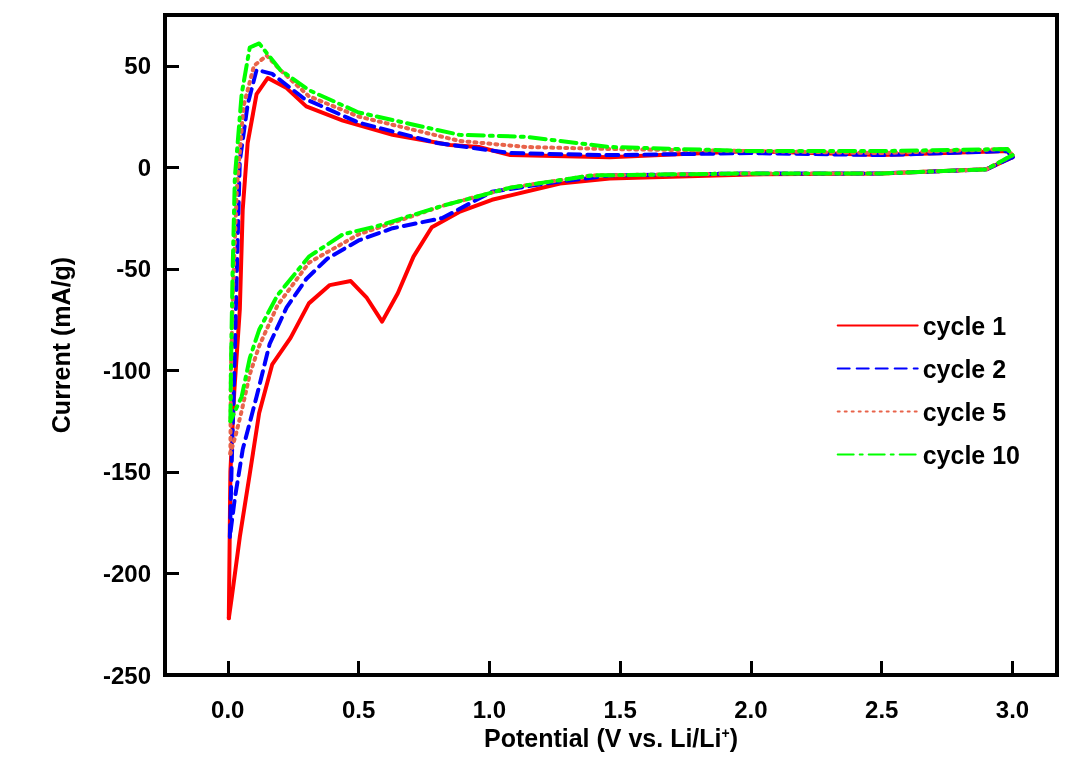  Describe the element at coordinates (126, 370) in the screenshot. I see `y-tick-label: -100` at that location.